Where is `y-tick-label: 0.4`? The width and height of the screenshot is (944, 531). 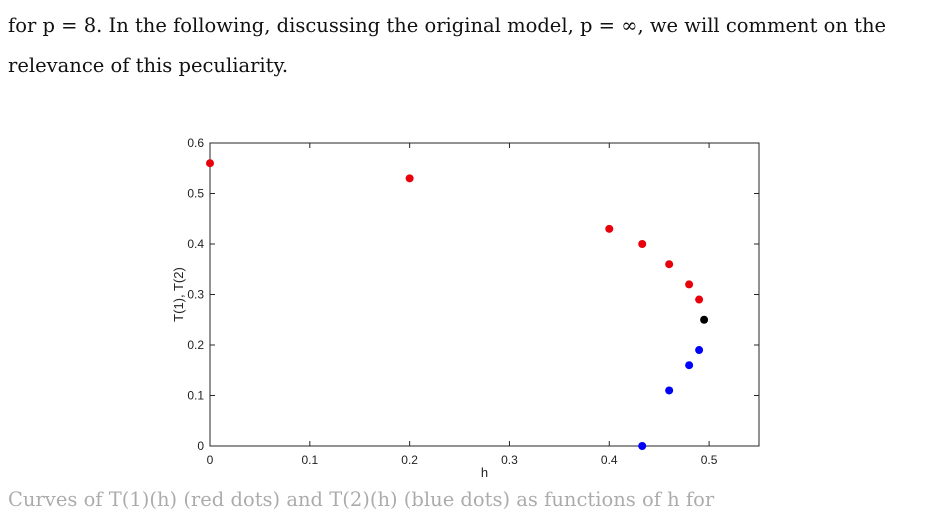 y-tick-label: 0.4 is located at coordinates (195, 244).